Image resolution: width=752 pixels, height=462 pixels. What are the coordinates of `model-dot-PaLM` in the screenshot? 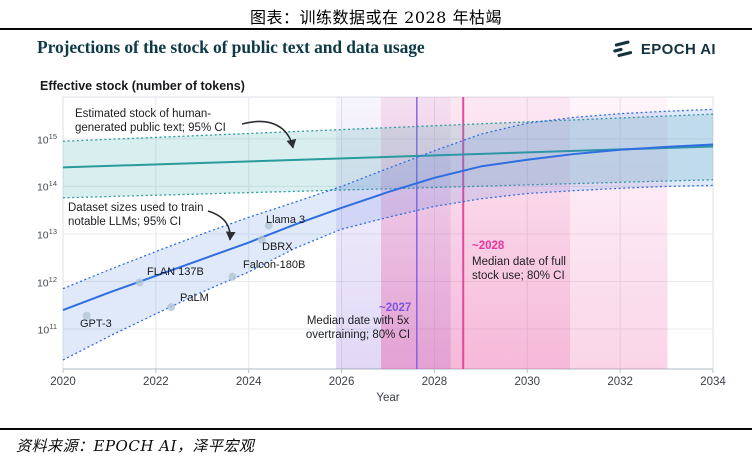 It's located at (171, 307).